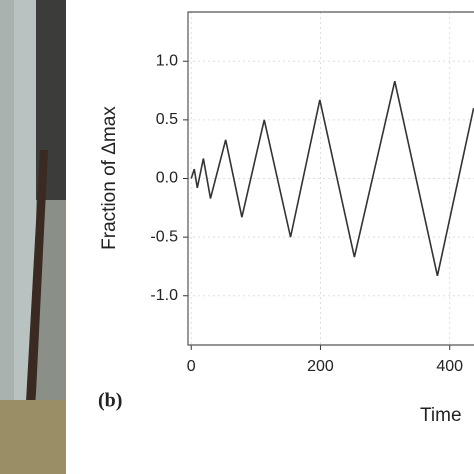  Describe the element at coordinates (167, 178) in the screenshot. I see `y-tick-label: 0.0` at that location.